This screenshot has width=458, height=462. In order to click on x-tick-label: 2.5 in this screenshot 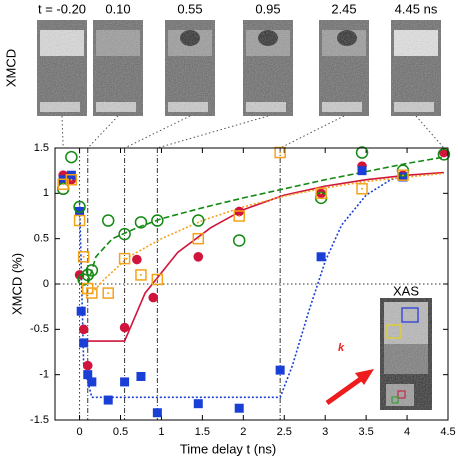, I will do `click(284, 432)`.